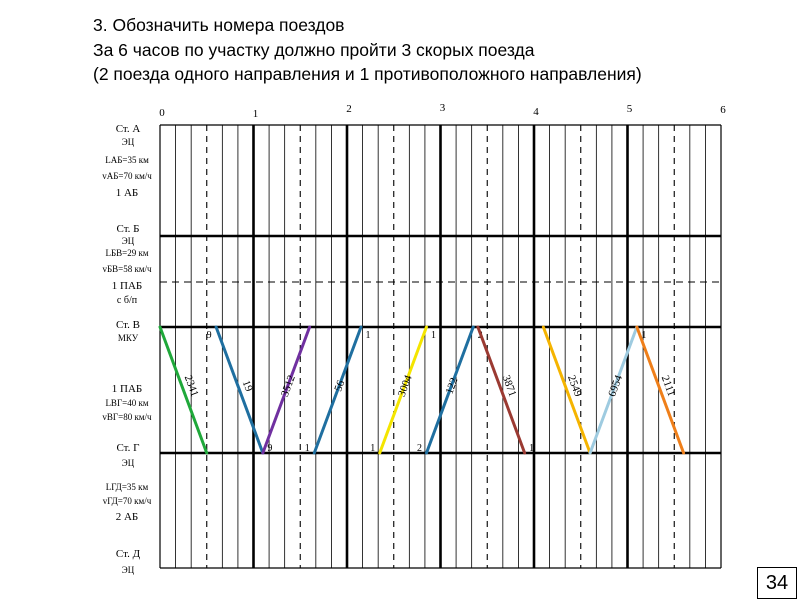 The width and height of the screenshot is (800, 600). I want to click on station-name: Ст. Г, so click(127, 448).